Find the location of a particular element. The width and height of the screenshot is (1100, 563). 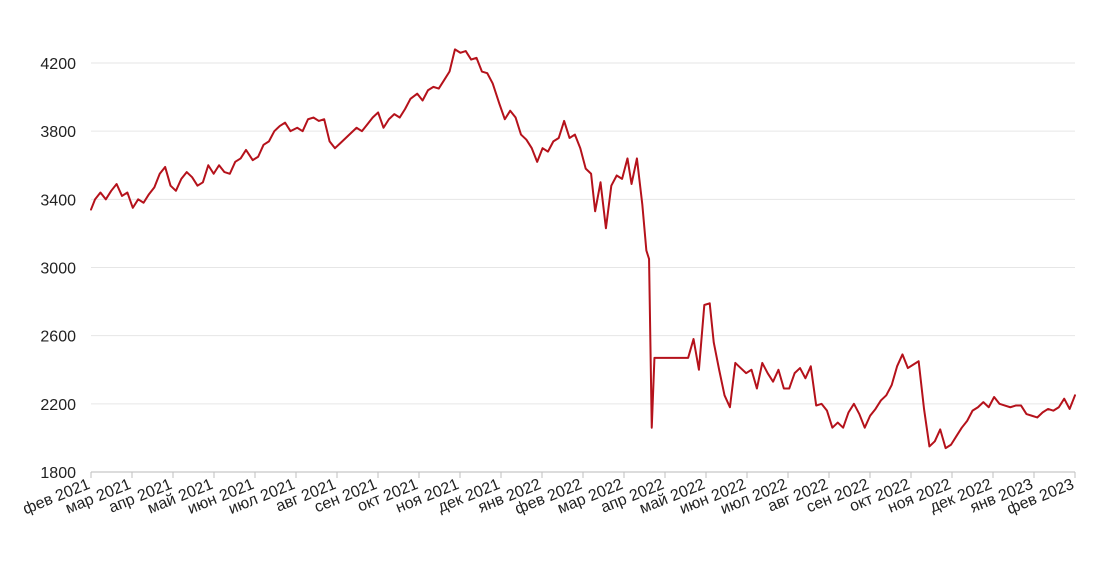

y-tick-label: 3400 is located at coordinates (58, 200).